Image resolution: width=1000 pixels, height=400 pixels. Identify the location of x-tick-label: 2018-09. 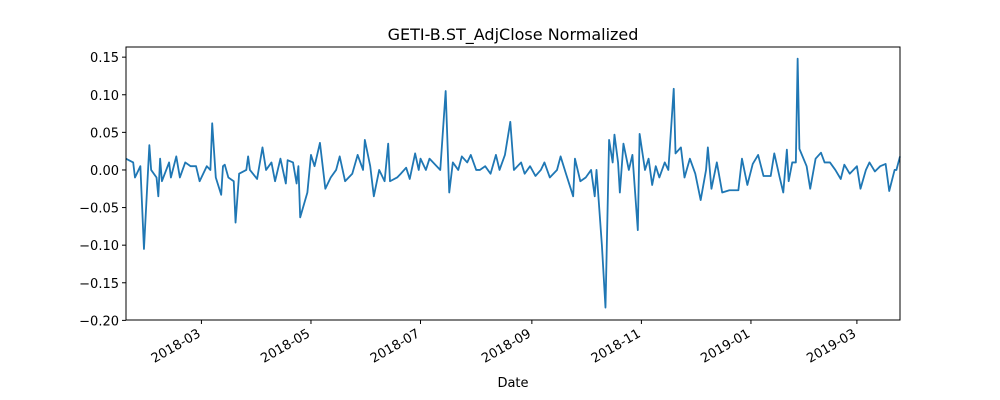
(506, 346).